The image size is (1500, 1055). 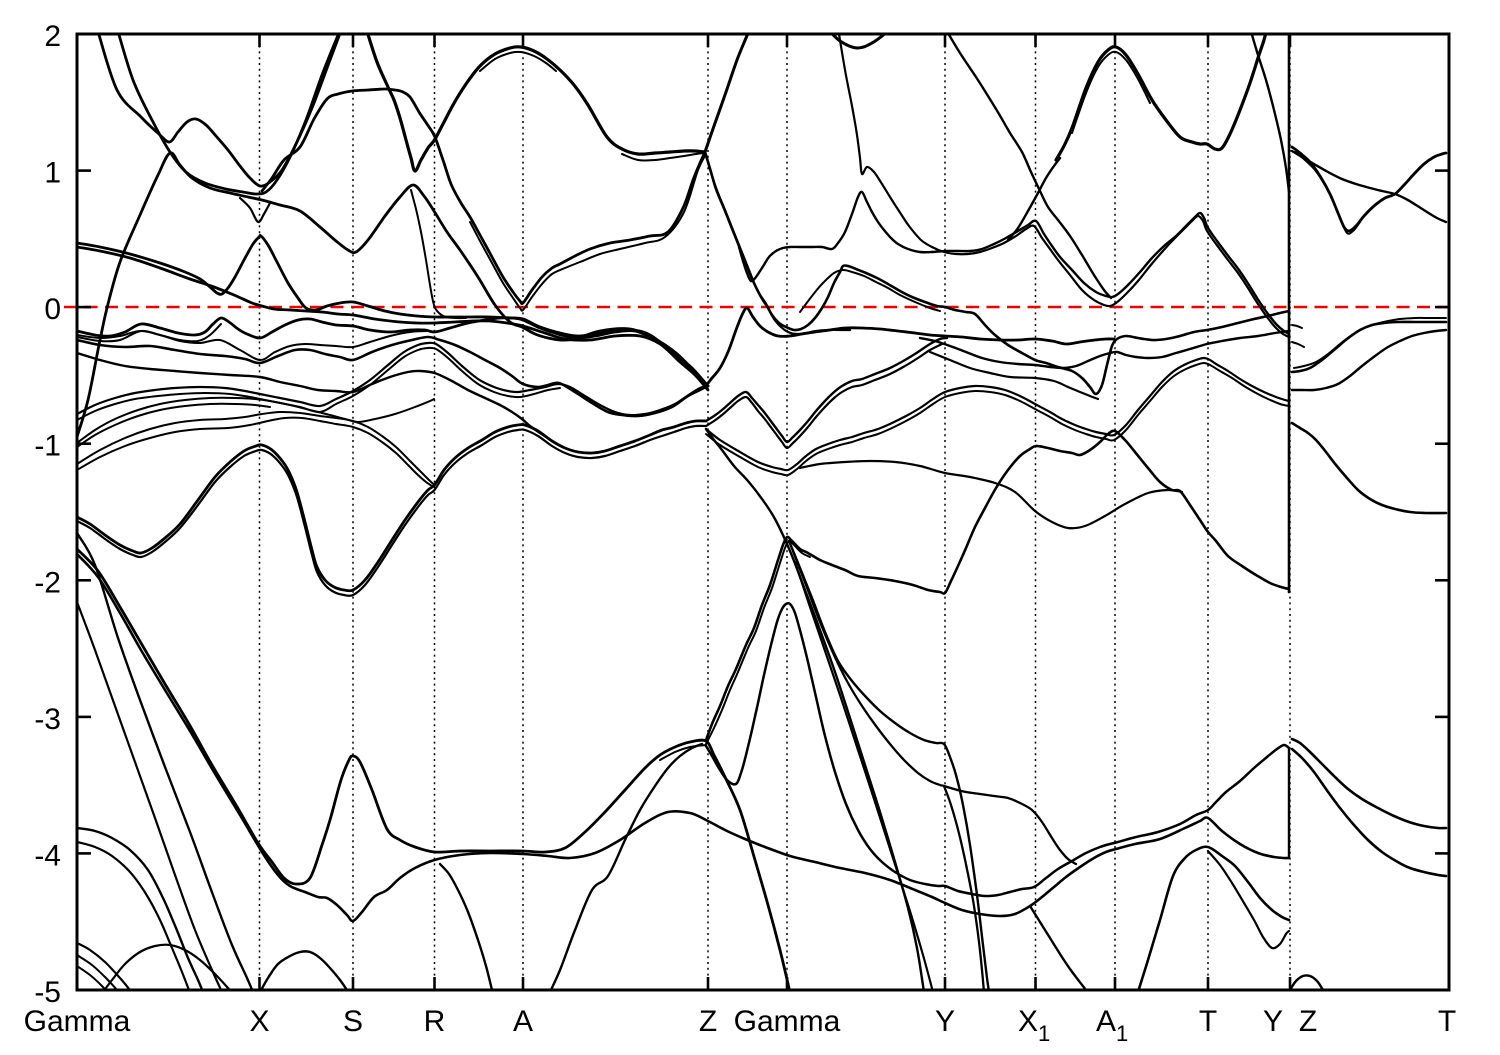 What do you see at coordinates (435, 1021) in the screenshot?
I see `svg-text: R` at bounding box center [435, 1021].